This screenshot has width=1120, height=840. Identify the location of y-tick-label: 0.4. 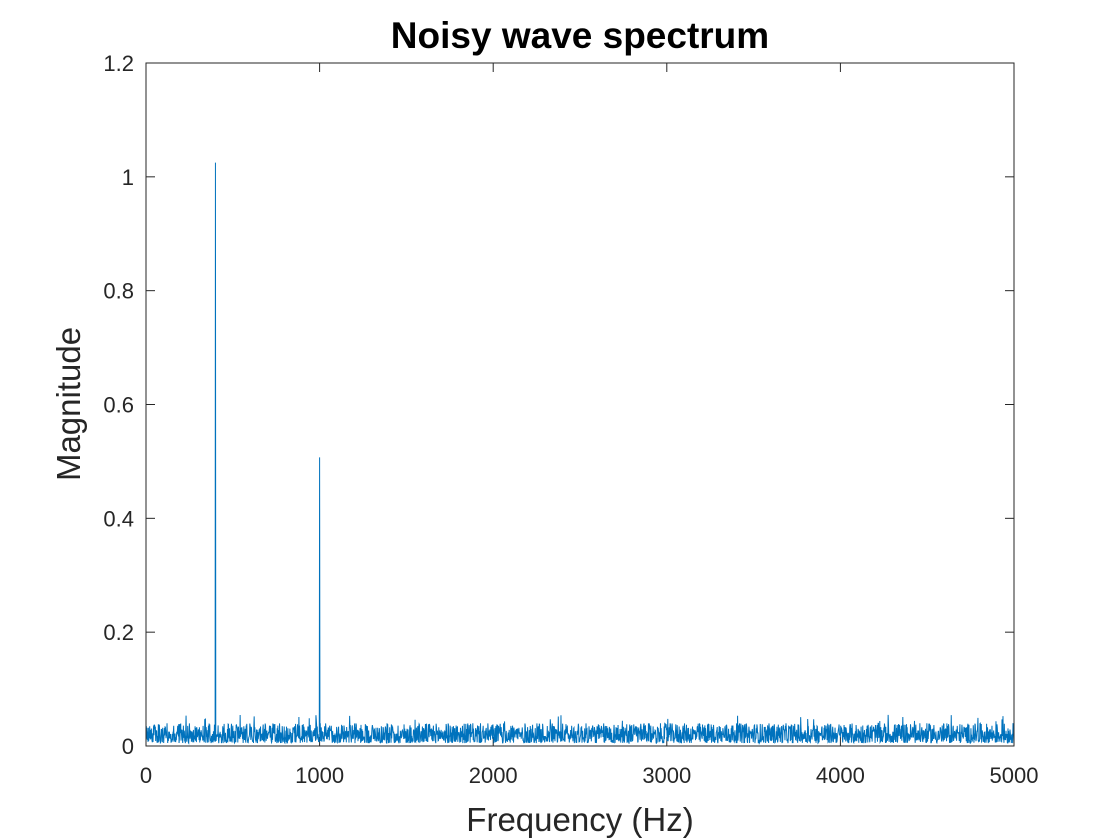
(118, 518).